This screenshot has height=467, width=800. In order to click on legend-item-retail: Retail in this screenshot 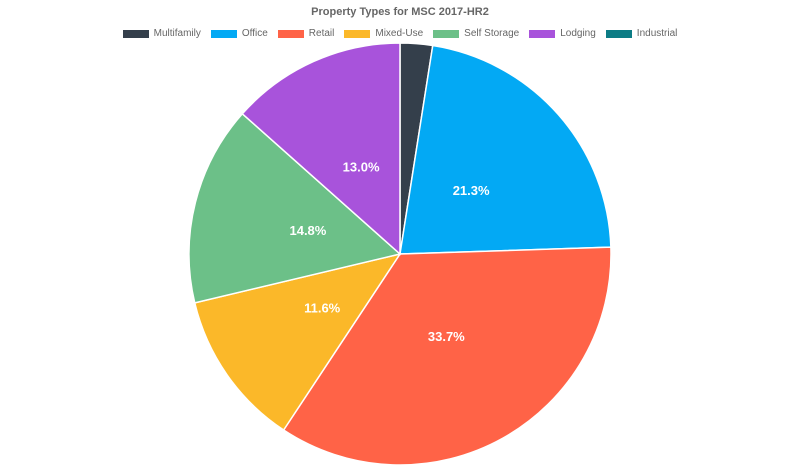, I will do `click(306, 33)`.